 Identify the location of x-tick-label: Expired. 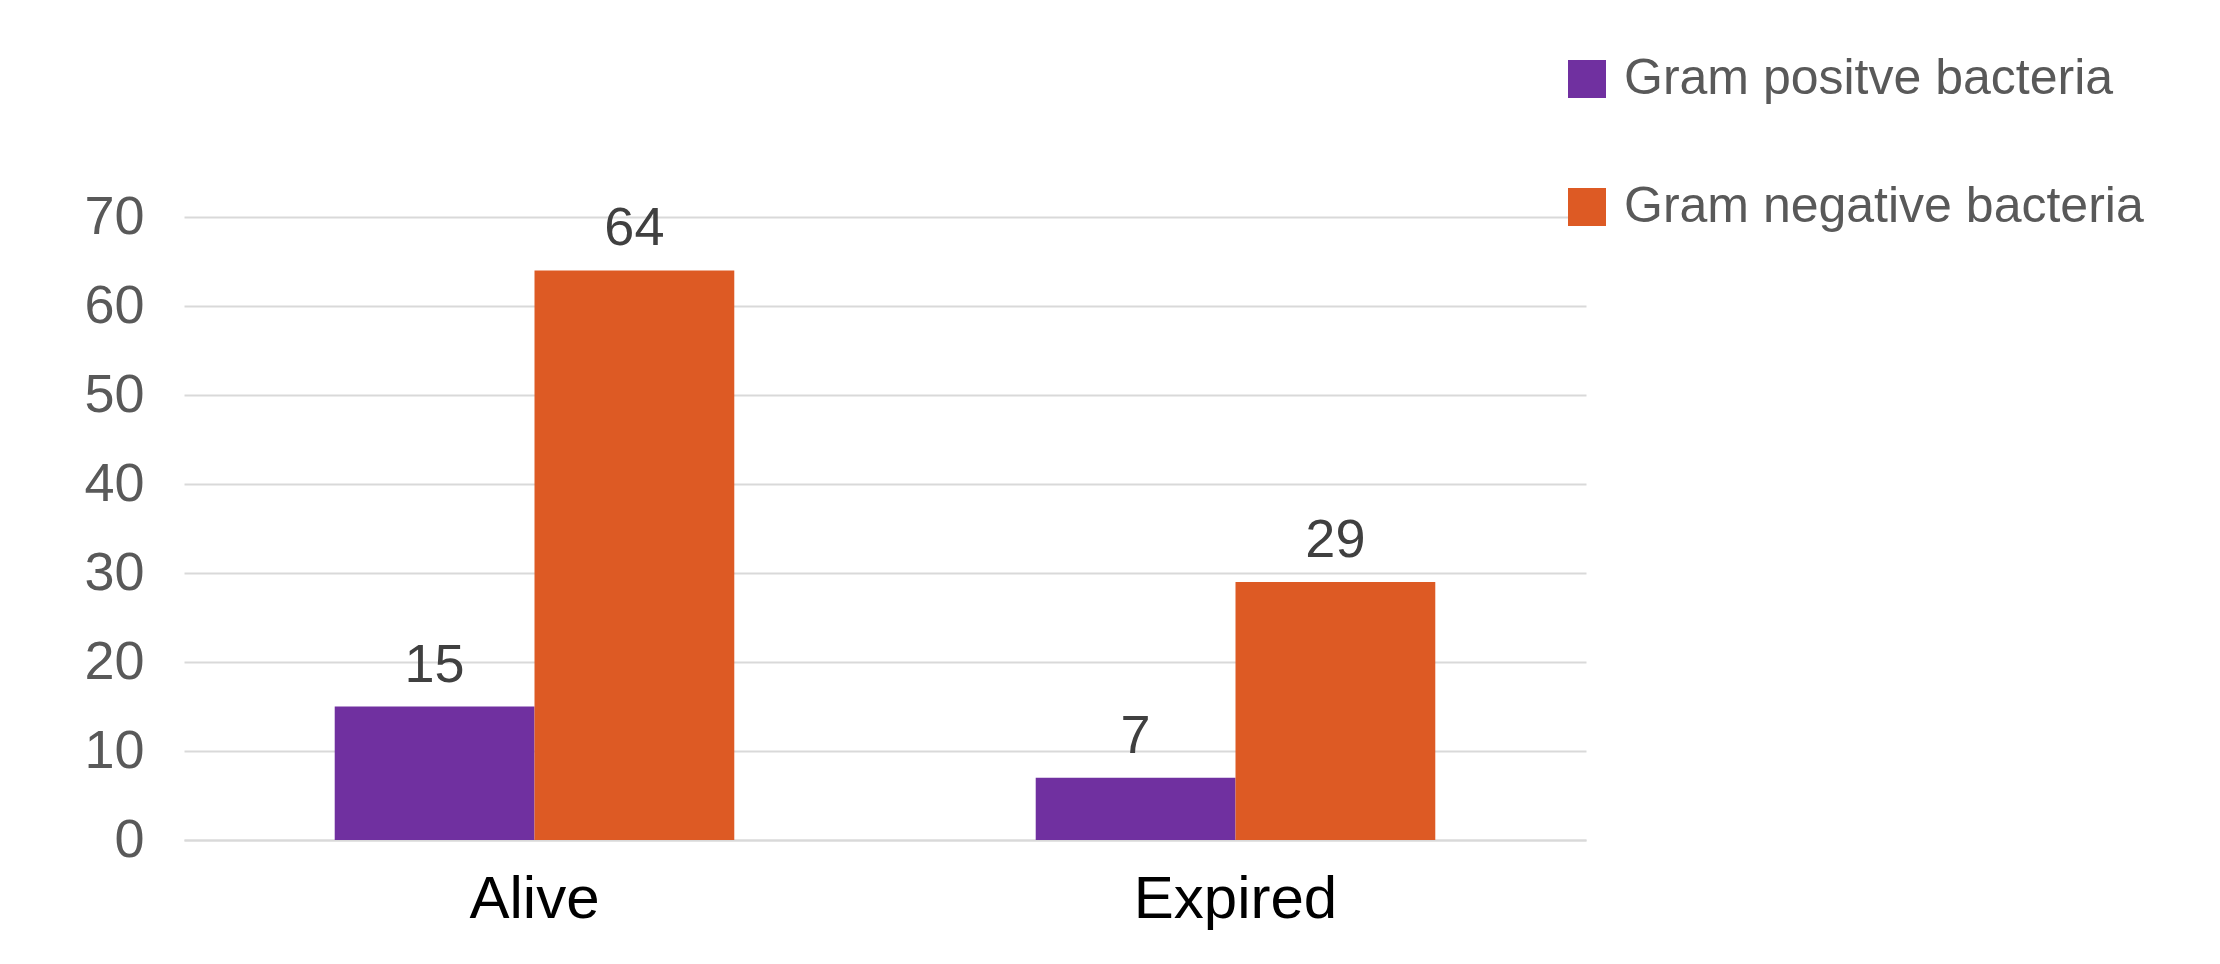
(1235, 897).